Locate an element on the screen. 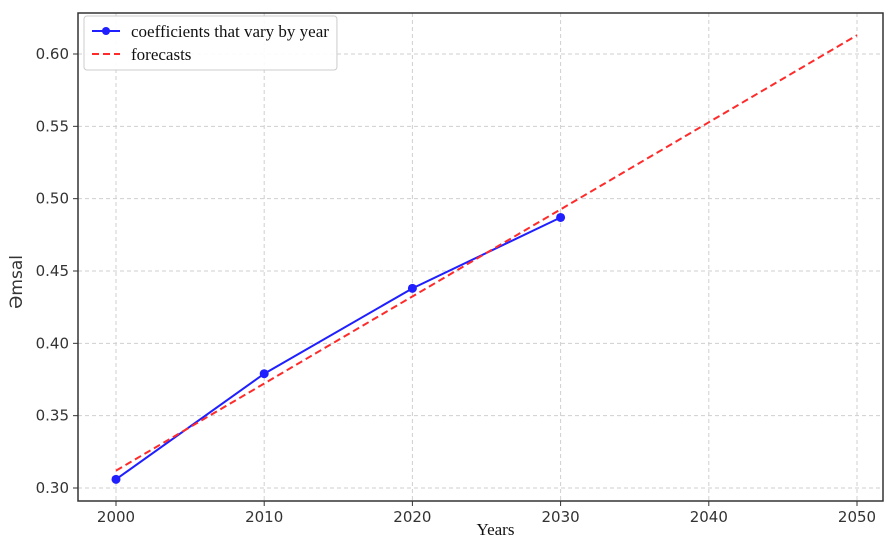 The width and height of the screenshot is (885, 538). y-tick-label: 0.35 is located at coordinates (52, 416).